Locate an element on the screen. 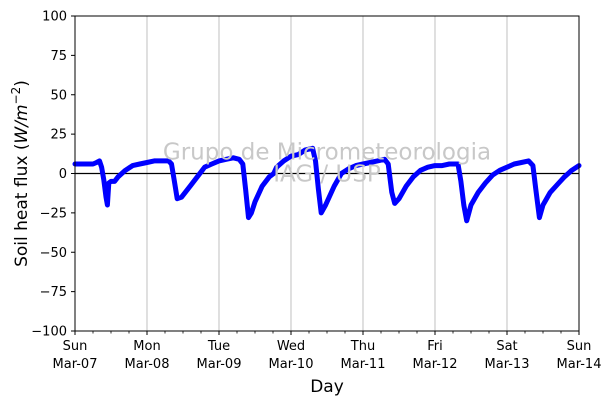 Image resolution: width=613 pixels, height=405 pixels. y-tick-label: 0 is located at coordinates (63, 174).